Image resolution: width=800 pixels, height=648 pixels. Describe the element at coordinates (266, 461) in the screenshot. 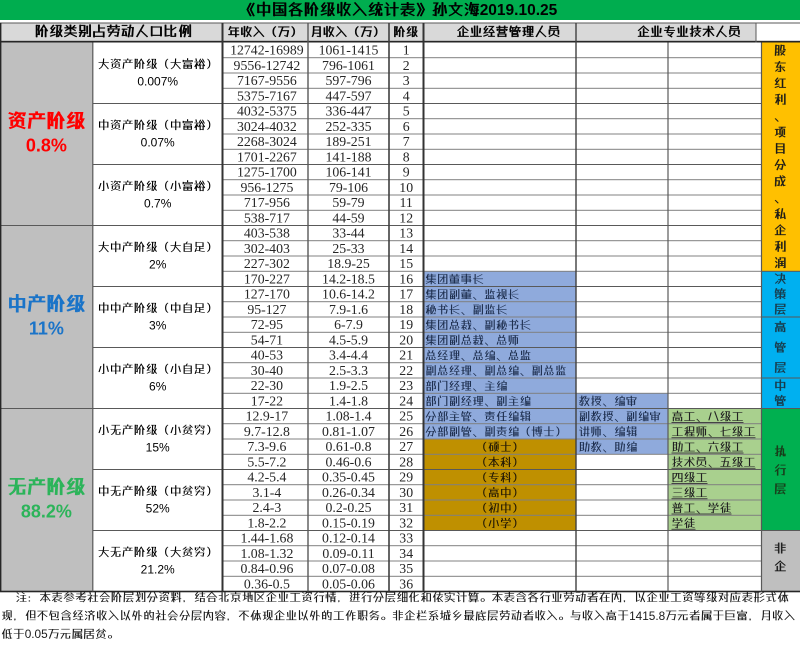

I see `svg-text: 5.5-7.2` at that location.